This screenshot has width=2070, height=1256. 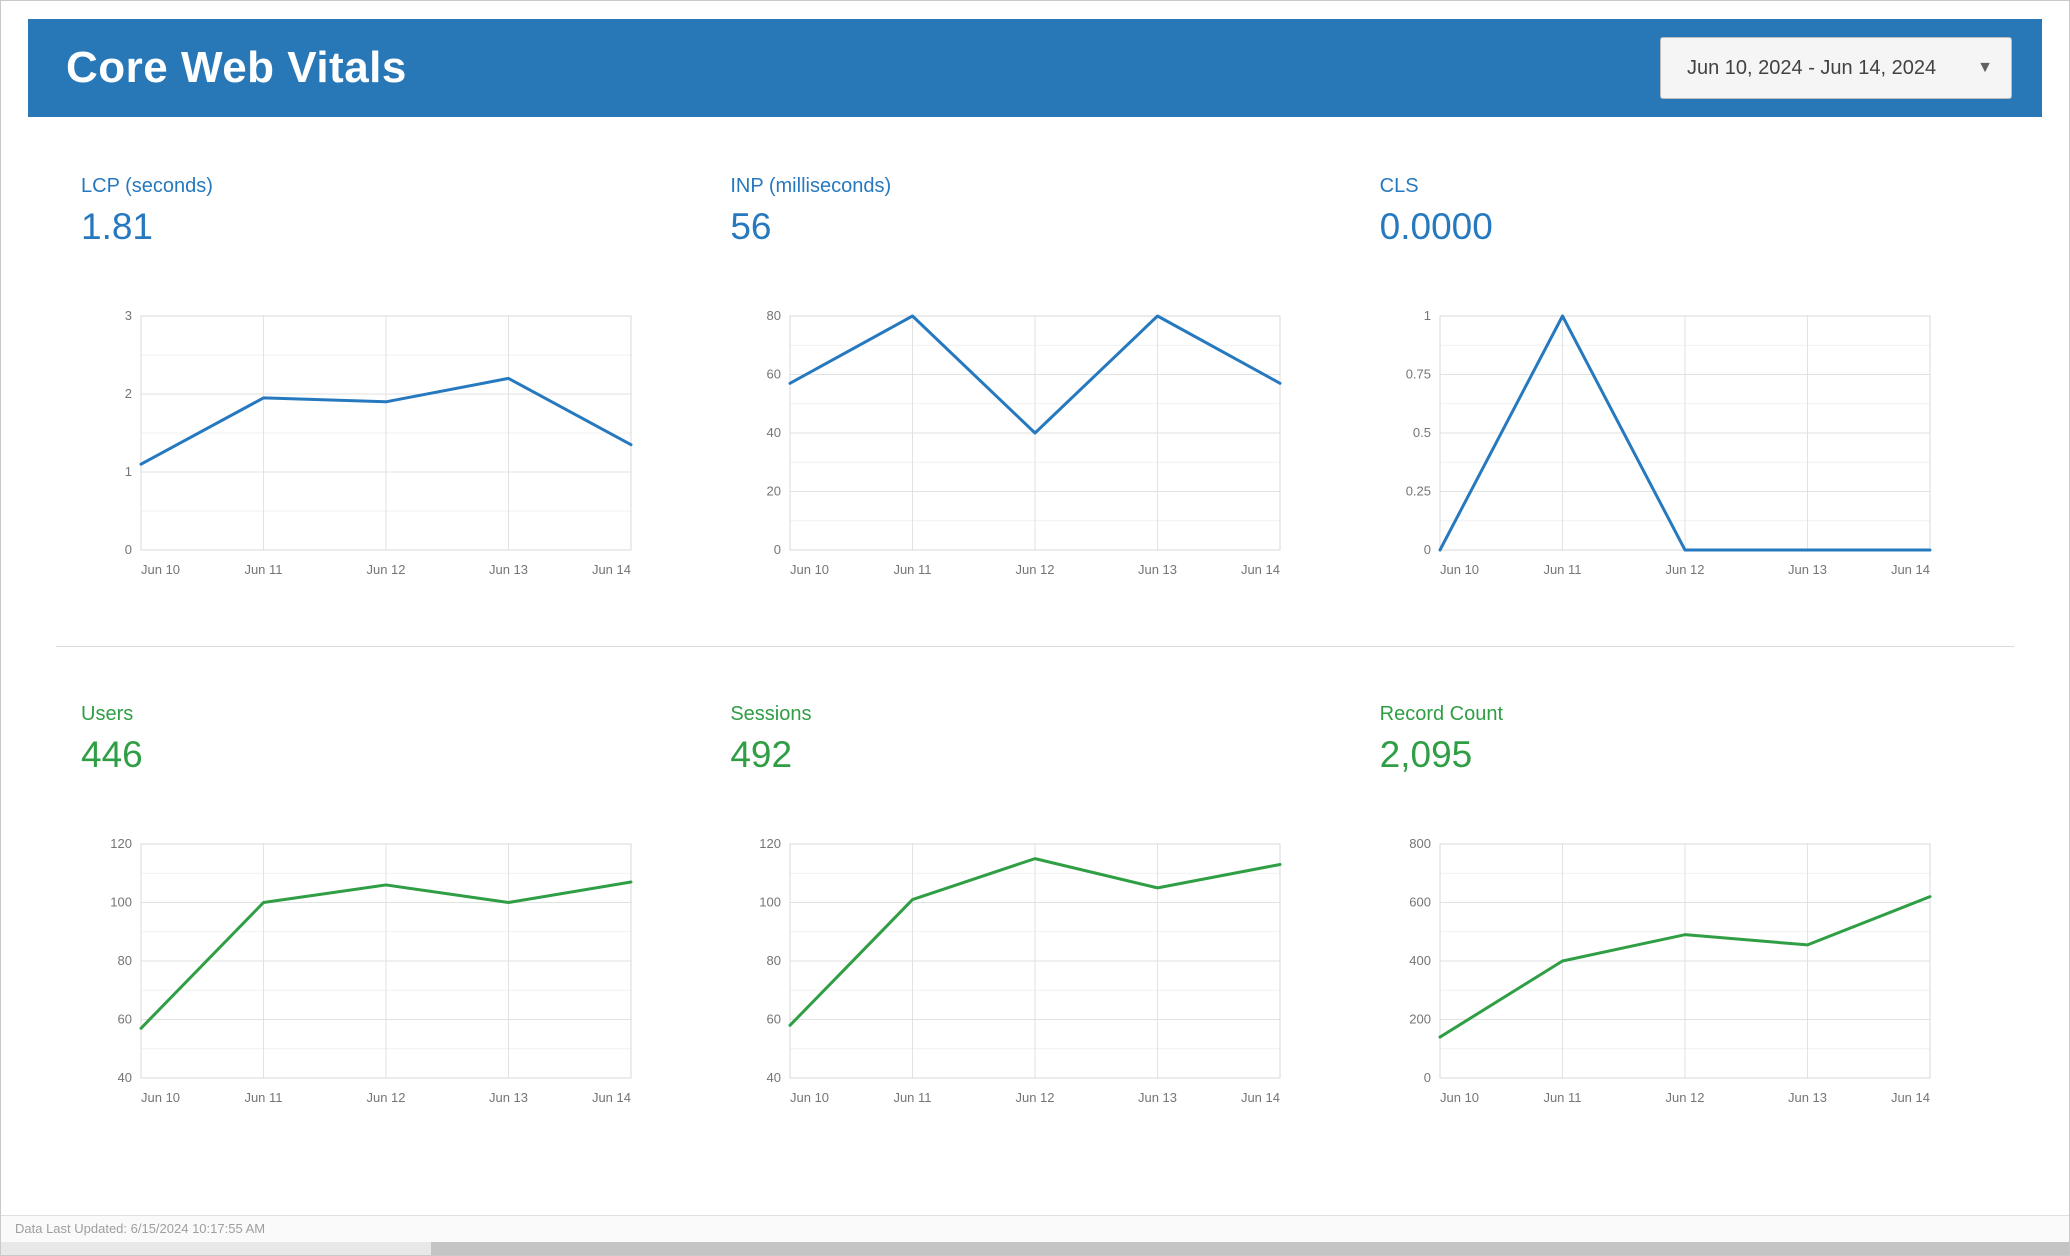 What do you see at coordinates (1812, 67) in the screenshot?
I see `date-range-label: Jun 10, 2024 - Jun 14, 2024` at bounding box center [1812, 67].